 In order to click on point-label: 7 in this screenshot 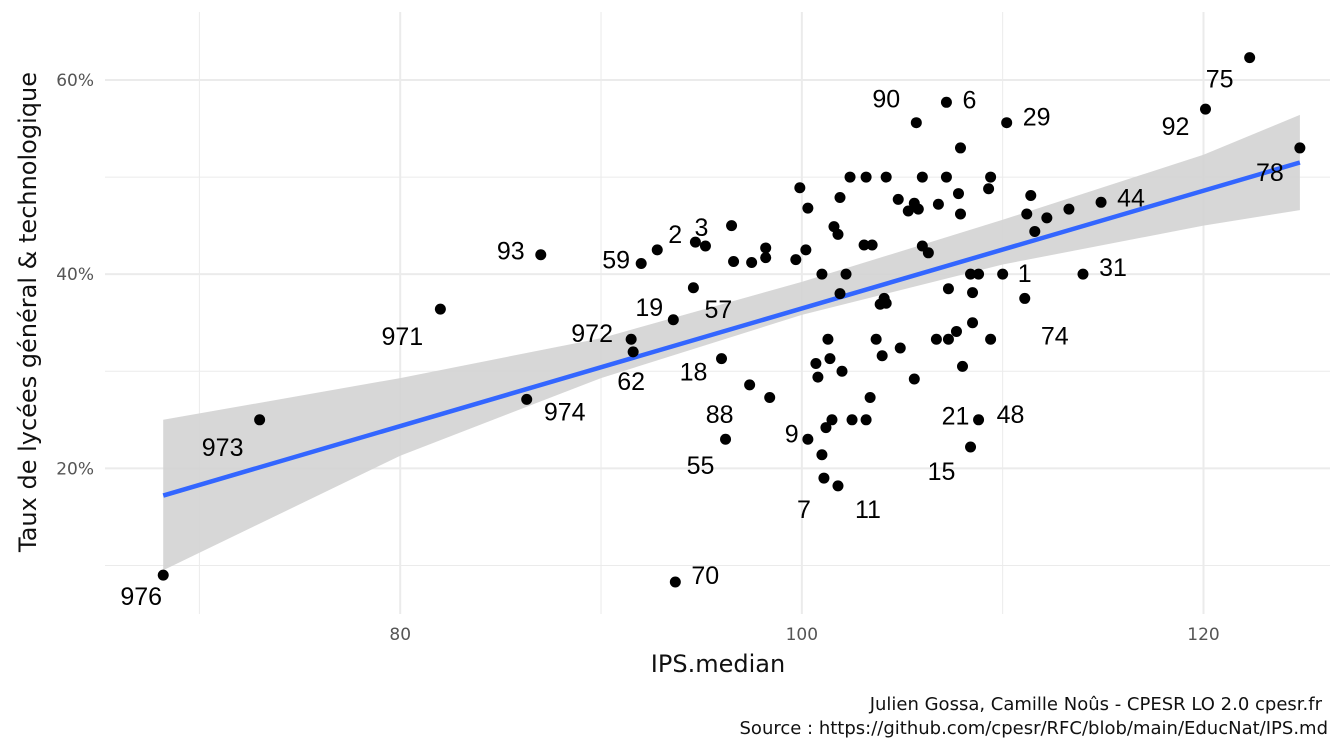, I will do `click(804, 510)`.